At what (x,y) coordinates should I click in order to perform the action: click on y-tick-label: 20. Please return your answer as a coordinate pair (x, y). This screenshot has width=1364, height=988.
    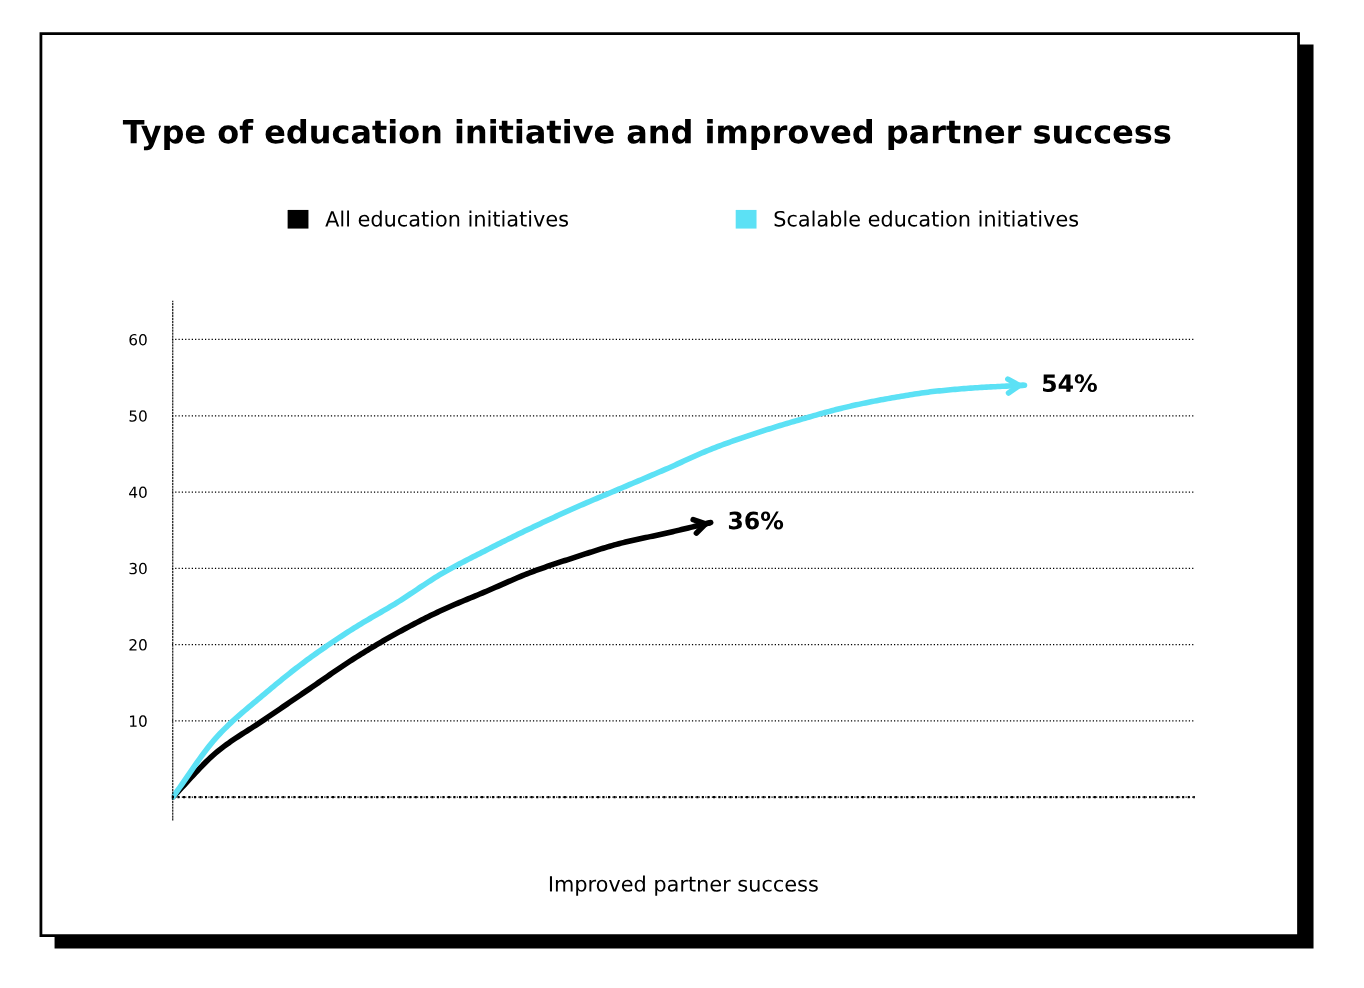
    Looking at the image, I should click on (138, 645).